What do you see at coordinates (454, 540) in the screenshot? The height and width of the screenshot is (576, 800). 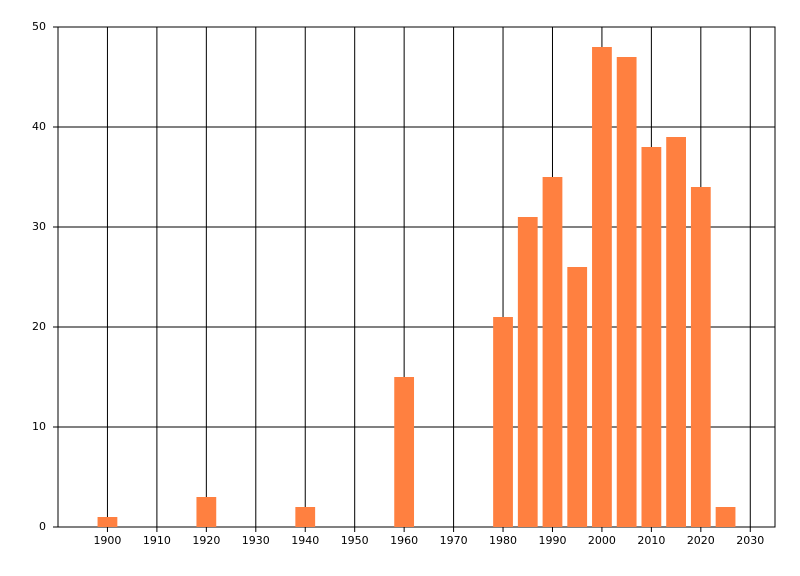 I see `x-tick-label: 1970` at bounding box center [454, 540].